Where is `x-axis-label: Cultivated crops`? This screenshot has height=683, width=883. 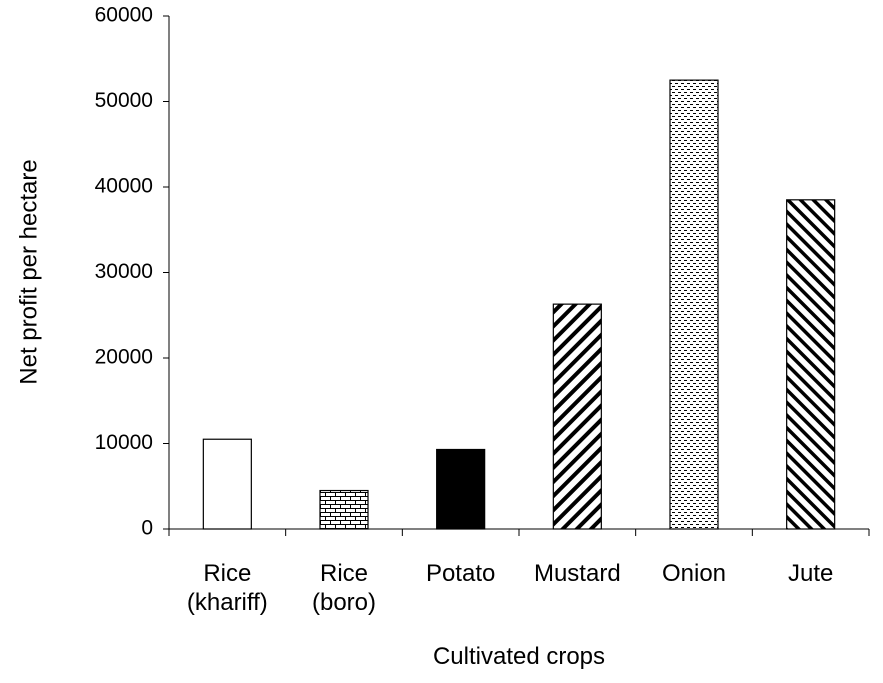
x-axis-label: Cultivated crops is located at coordinates (519, 656).